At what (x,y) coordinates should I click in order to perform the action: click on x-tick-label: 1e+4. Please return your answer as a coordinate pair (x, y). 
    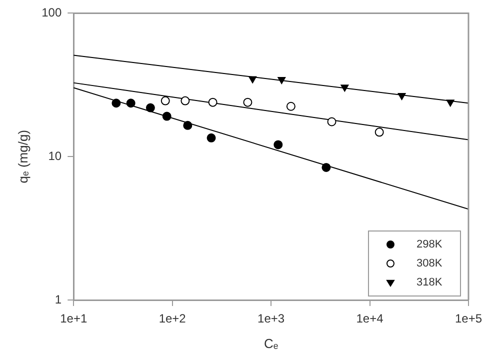
    Looking at the image, I should click on (370, 319).